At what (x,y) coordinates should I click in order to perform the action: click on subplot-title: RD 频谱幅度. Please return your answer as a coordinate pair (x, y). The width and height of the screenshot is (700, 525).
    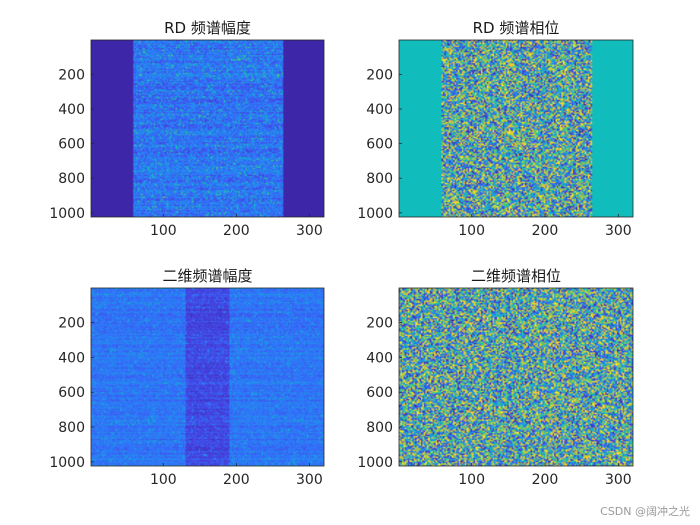
    Looking at the image, I should click on (207, 28).